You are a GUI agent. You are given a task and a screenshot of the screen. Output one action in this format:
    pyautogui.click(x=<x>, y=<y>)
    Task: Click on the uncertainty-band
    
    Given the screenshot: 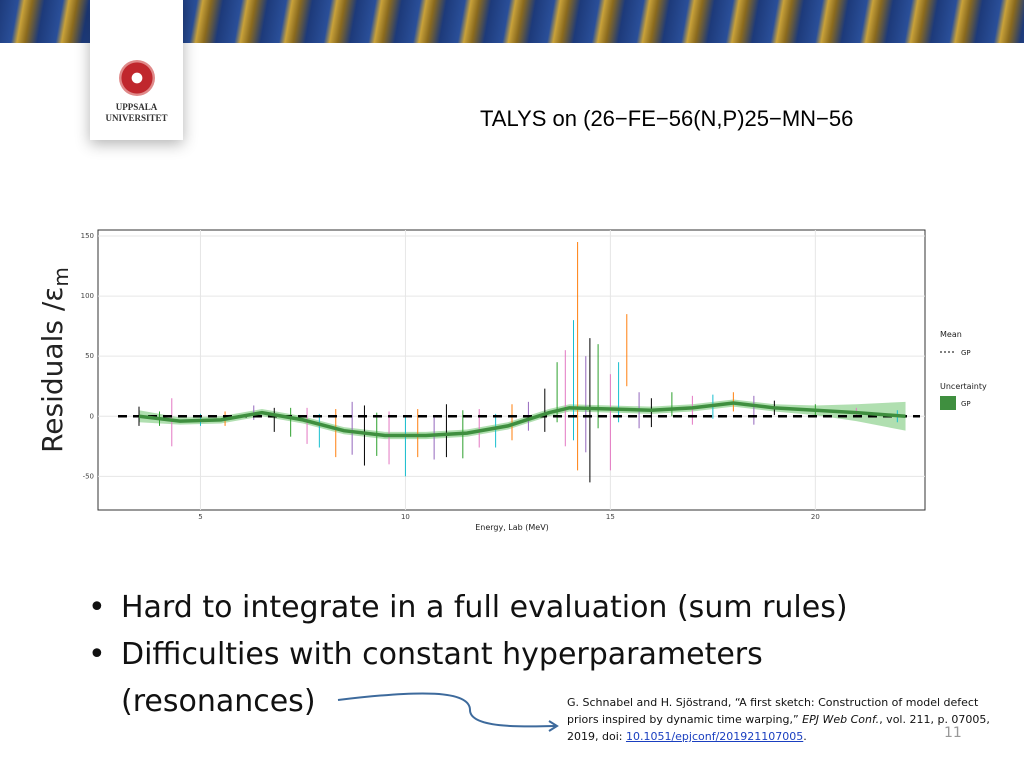 What is the action you would take?
    pyautogui.click(x=522, y=419)
    